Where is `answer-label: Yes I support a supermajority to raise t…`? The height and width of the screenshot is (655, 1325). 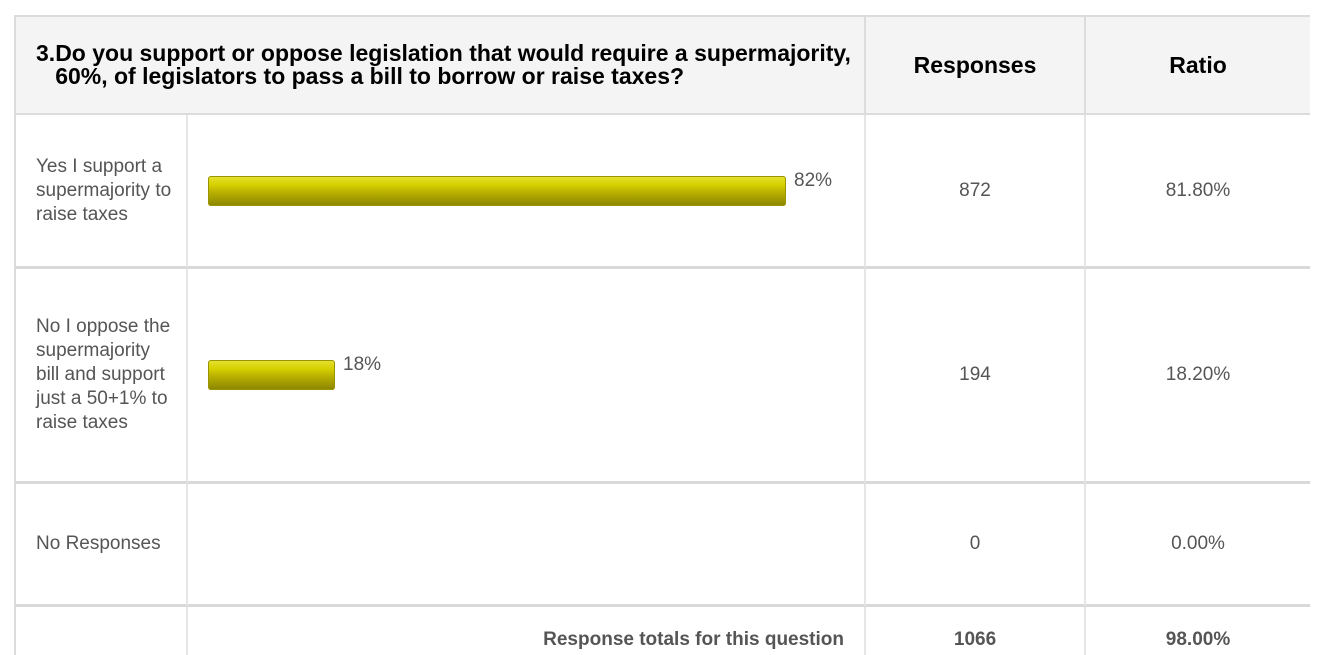 answer-label: Yes I support a supermajority to raise t… is located at coordinates (101, 192).